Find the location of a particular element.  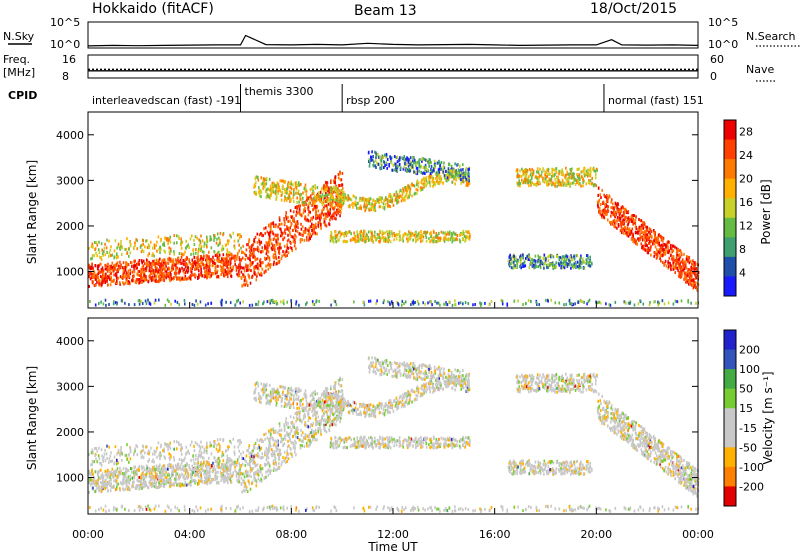

noise-left-label: N.Sky is located at coordinates (19, 36).